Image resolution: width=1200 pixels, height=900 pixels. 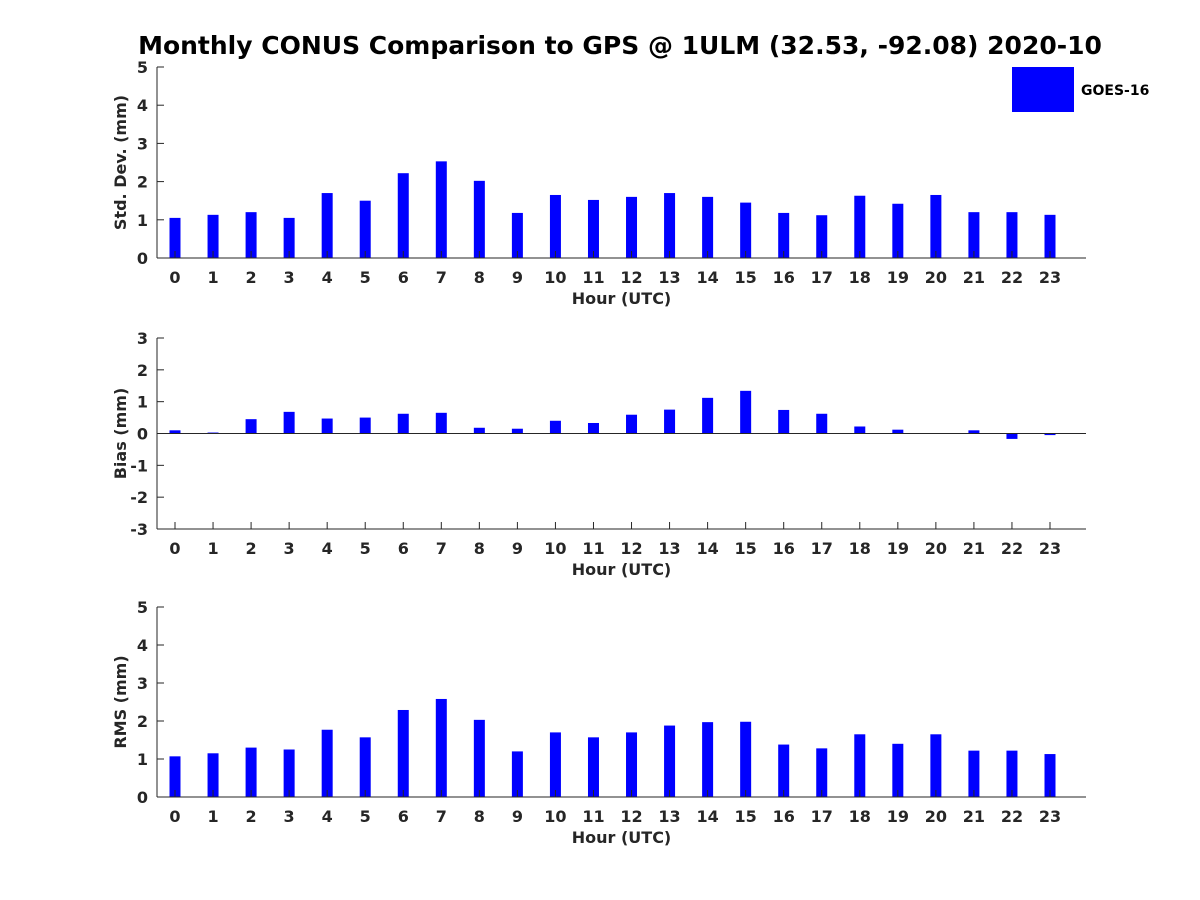 What do you see at coordinates (936, 548) in the screenshot?
I see `x-tick-label: 20` at bounding box center [936, 548].